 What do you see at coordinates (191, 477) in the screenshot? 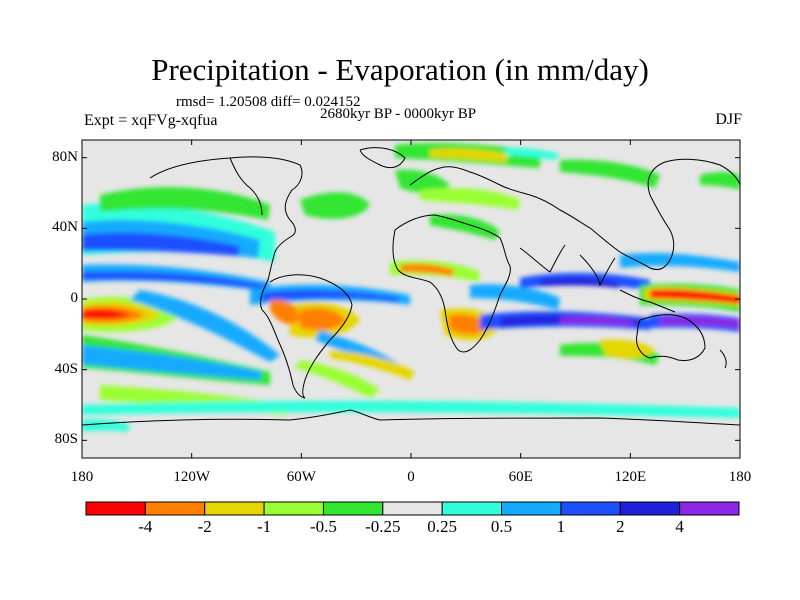
I see `lon-tick-label: 120W` at bounding box center [191, 477].